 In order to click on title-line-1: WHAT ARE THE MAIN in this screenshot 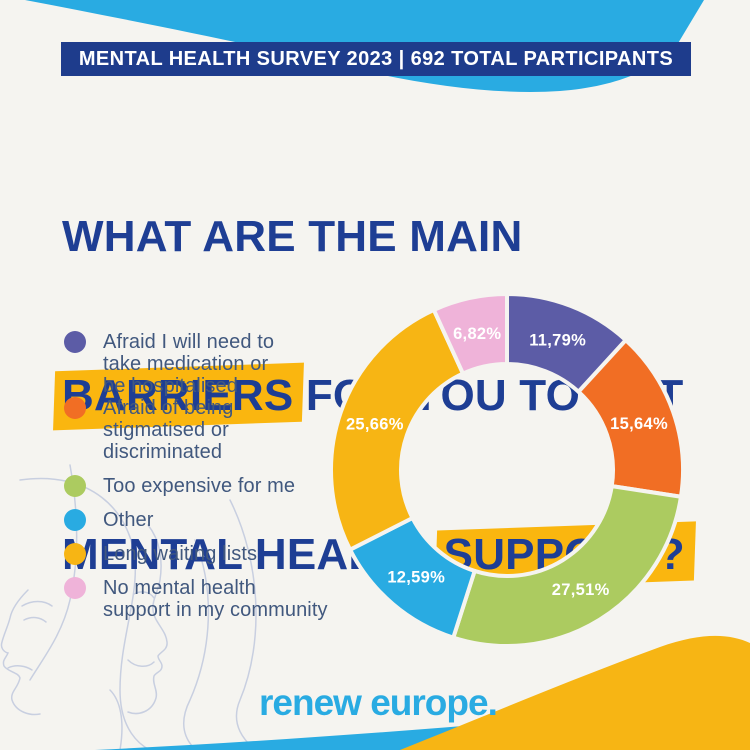, I will do `click(292, 236)`.